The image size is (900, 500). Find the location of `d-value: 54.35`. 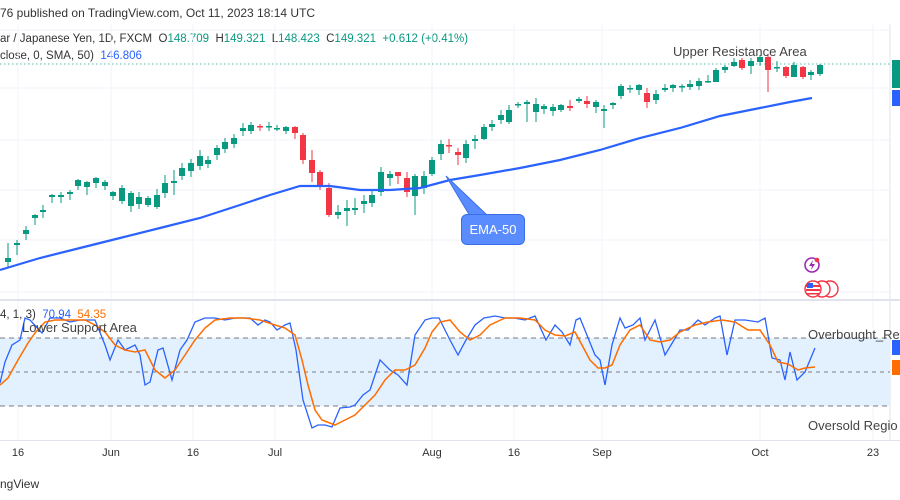

d-value: 54.35 is located at coordinates (92, 315).